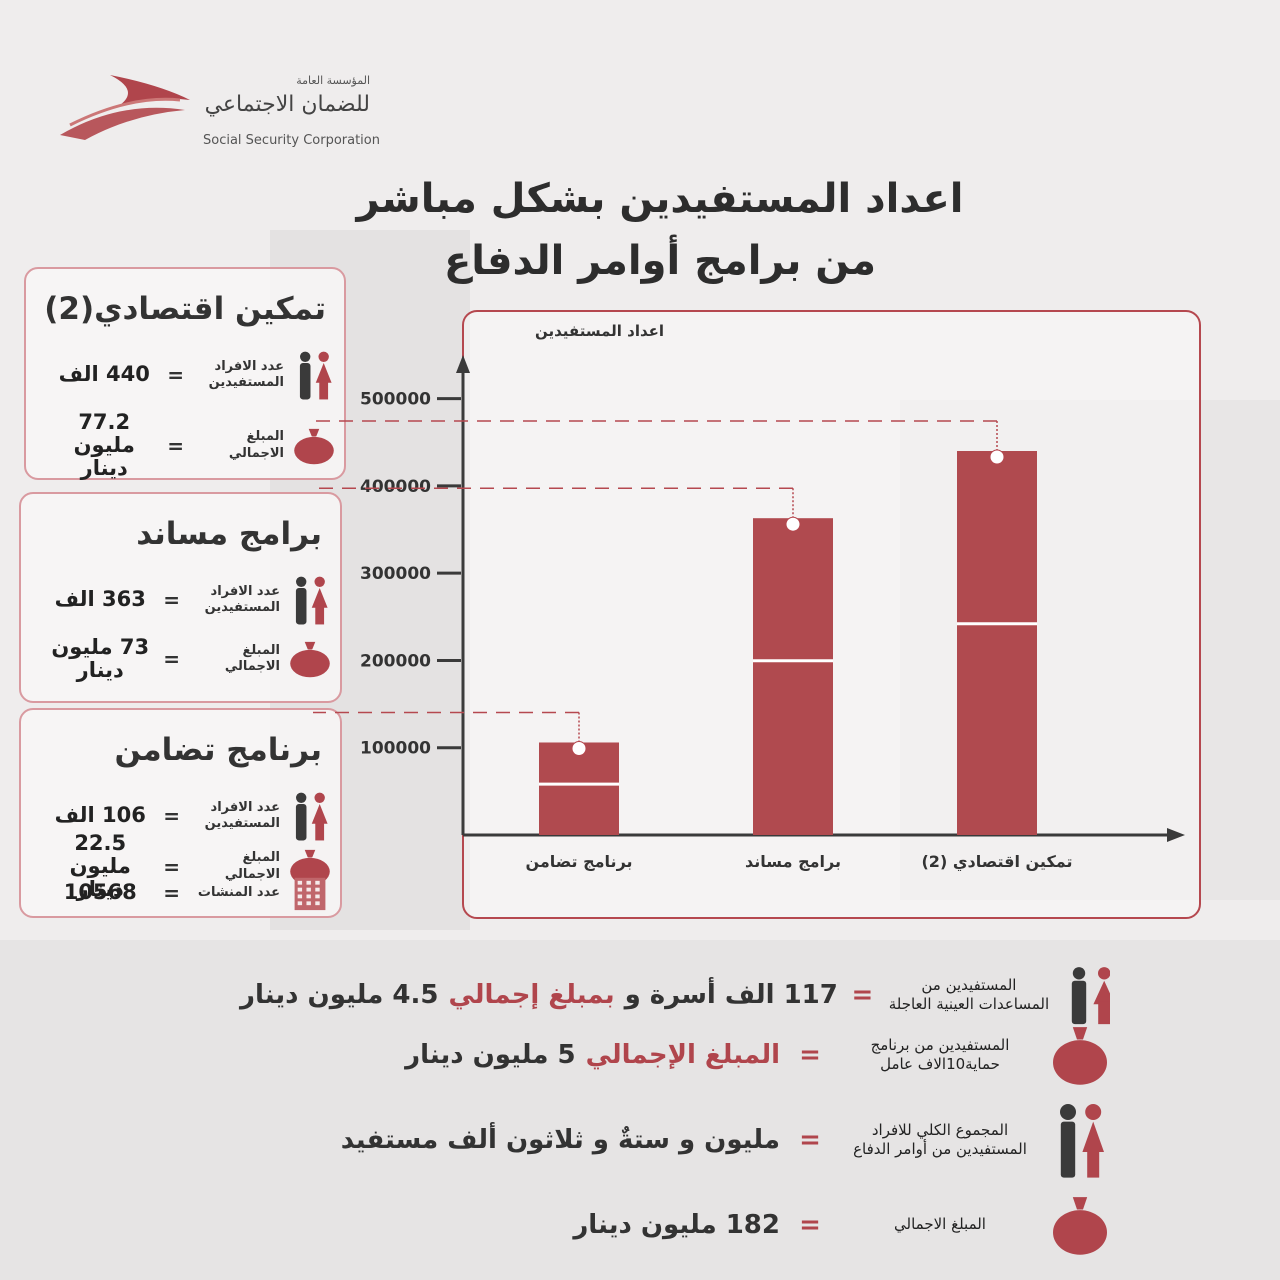  I want to click on y-tick-label: 500000, so click(395, 400).